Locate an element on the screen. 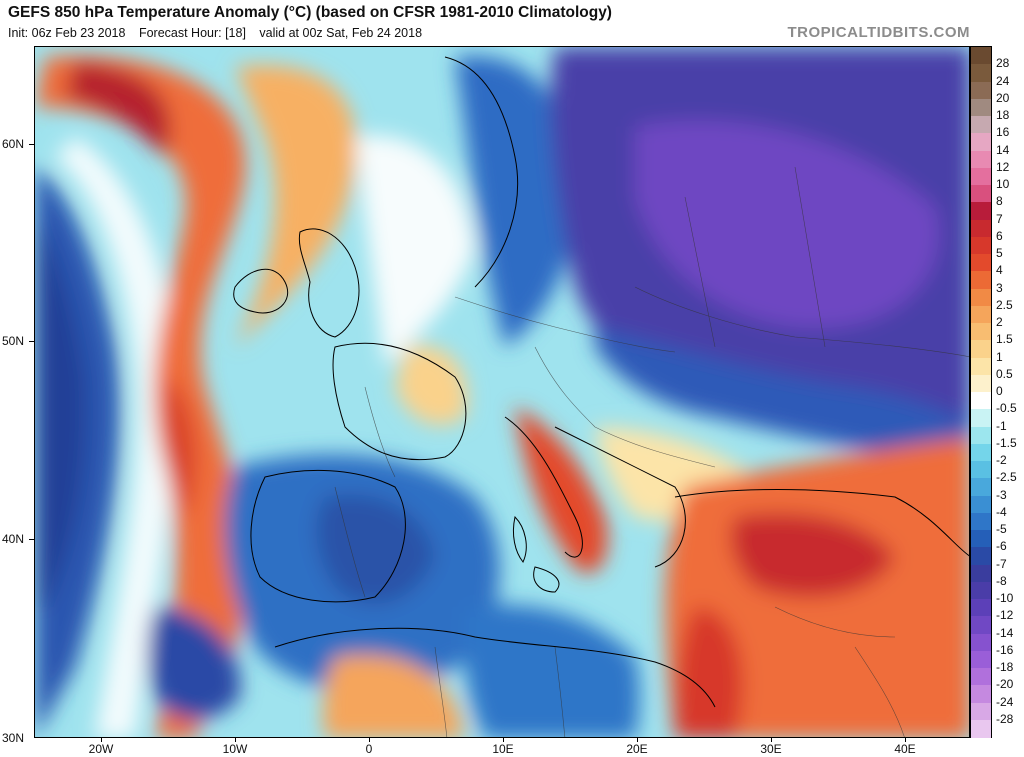 The image size is (1024, 757). colorbar-label: -6 is located at coordinates (1001, 546).